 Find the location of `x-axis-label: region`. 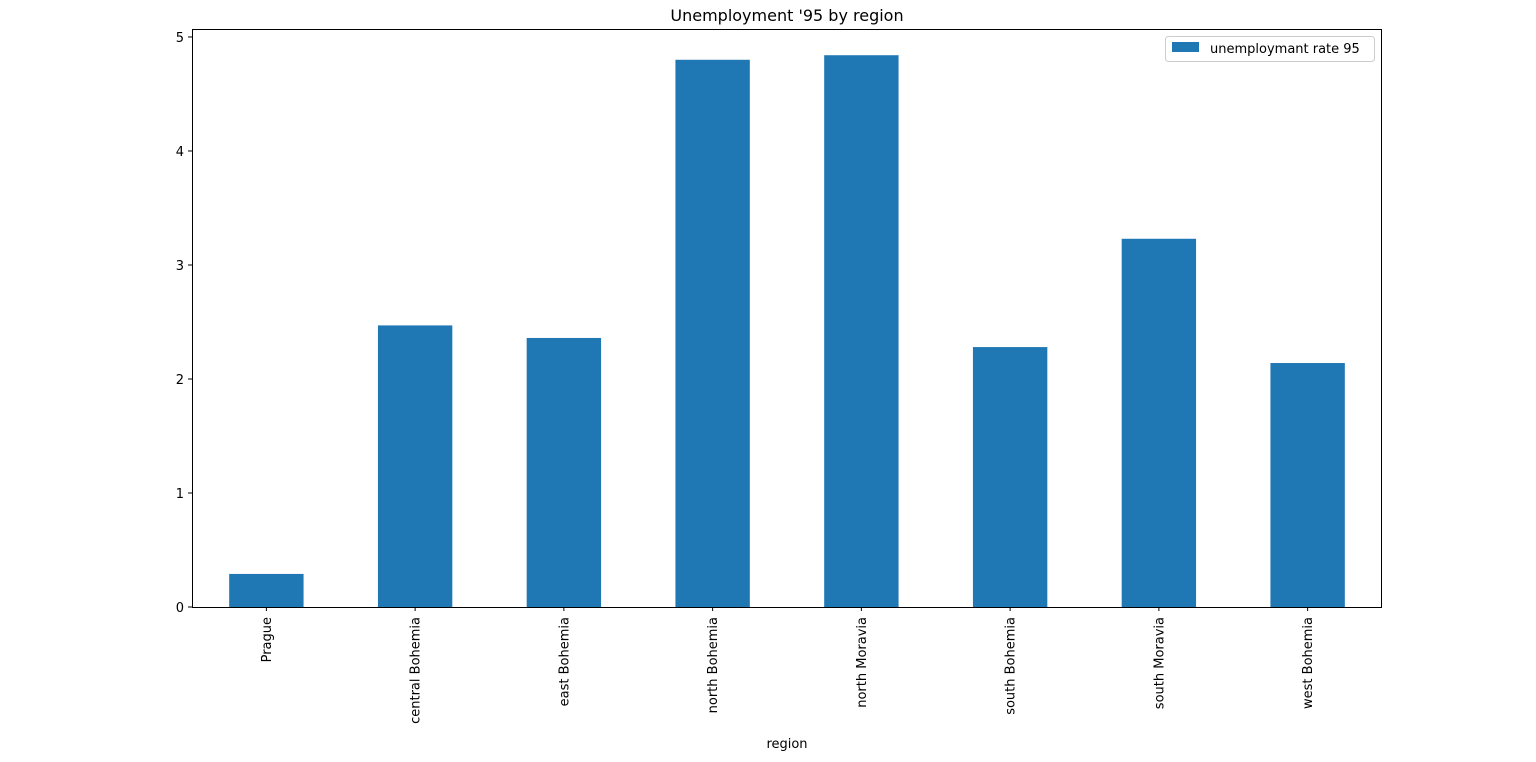

x-axis-label: region is located at coordinates (786, 744).